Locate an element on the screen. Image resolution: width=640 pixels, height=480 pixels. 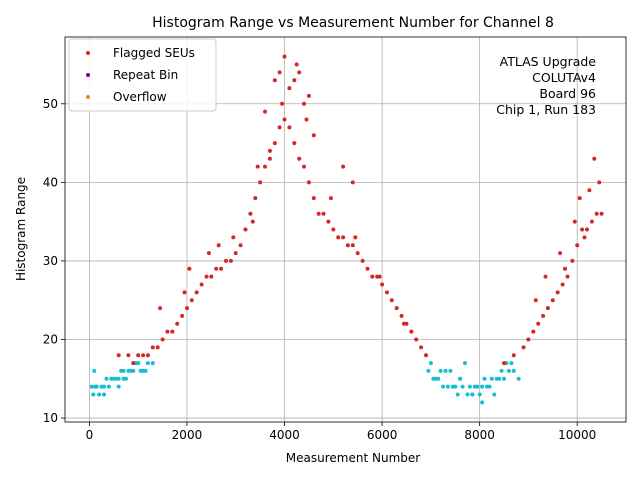
annotation-line-1: ATLAS Upgrade is located at coordinates (548, 61).